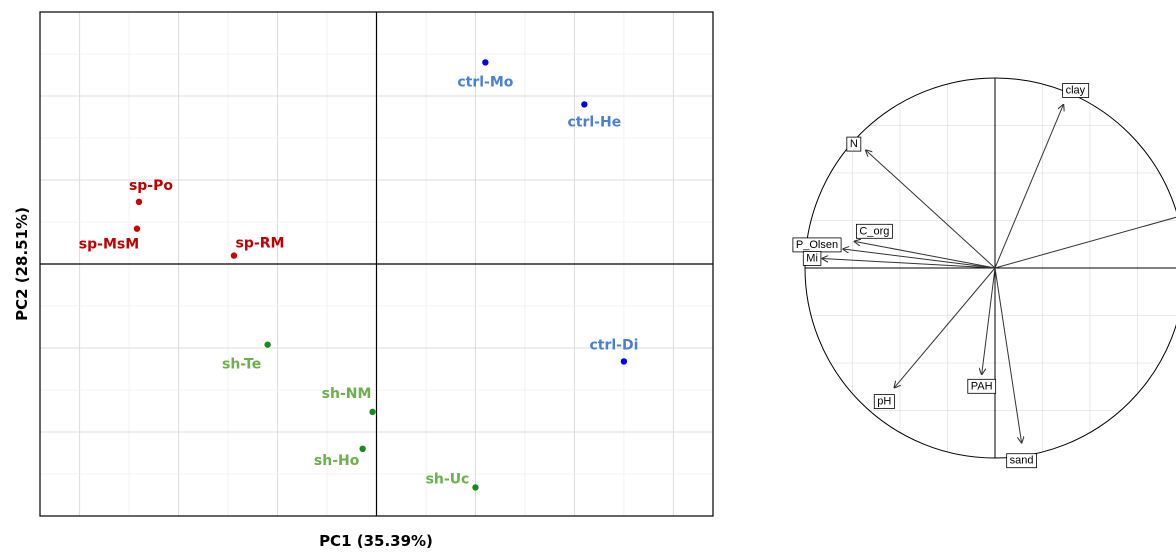  I want to click on variable-label-box-clay, so click(1076, 90).